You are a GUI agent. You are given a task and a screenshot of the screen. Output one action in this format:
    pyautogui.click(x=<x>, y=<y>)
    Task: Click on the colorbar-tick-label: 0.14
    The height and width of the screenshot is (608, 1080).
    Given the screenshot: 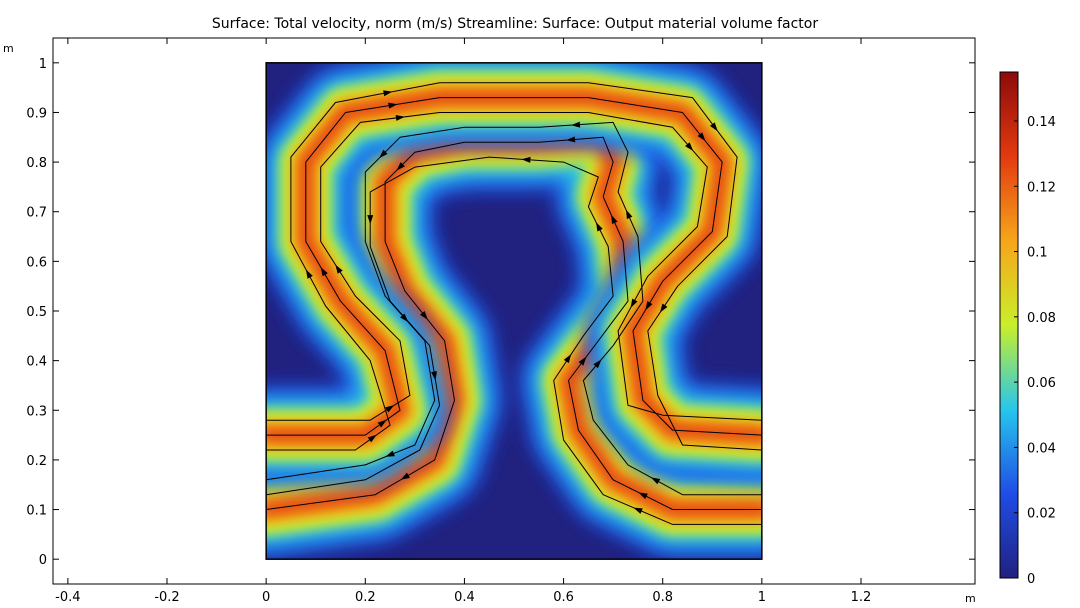 What is the action you would take?
    pyautogui.click(x=1041, y=122)
    